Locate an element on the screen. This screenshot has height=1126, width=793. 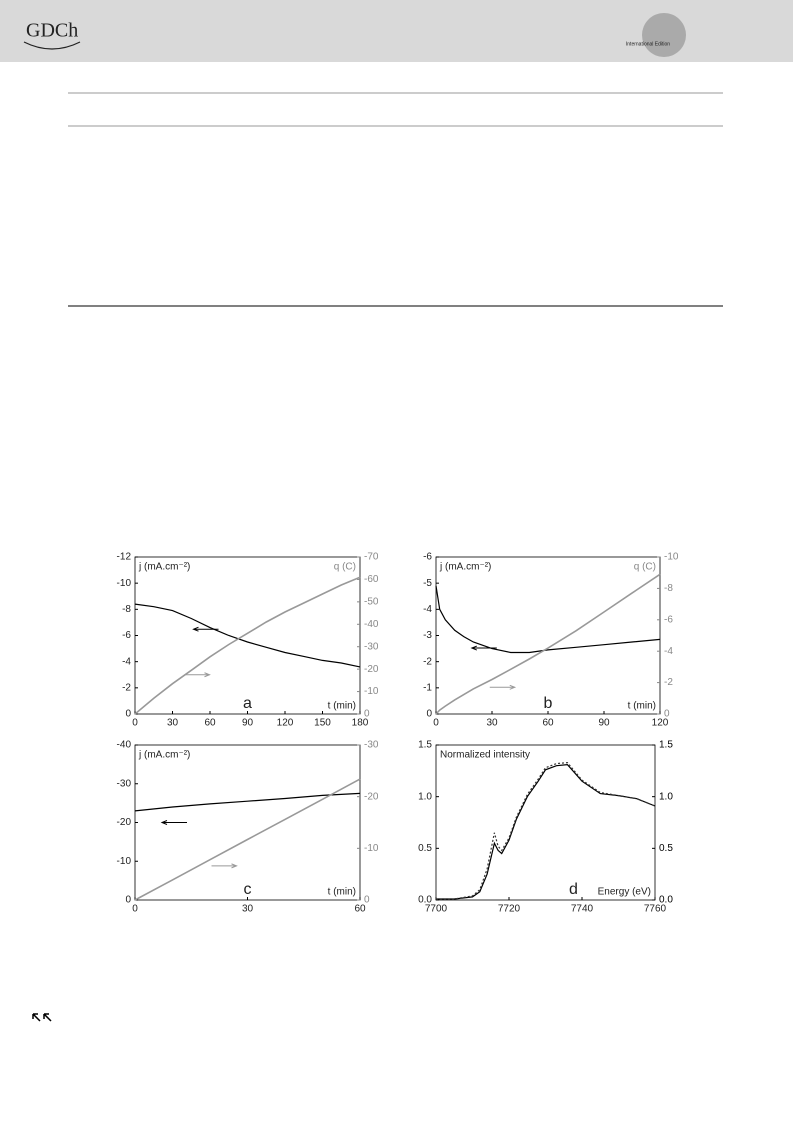
y2-tick-label: -70 is located at coordinates (371, 557).